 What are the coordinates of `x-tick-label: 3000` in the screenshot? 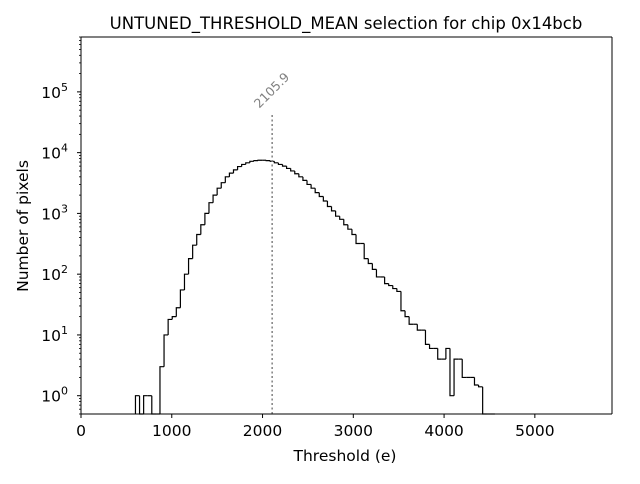 It's located at (353, 431).